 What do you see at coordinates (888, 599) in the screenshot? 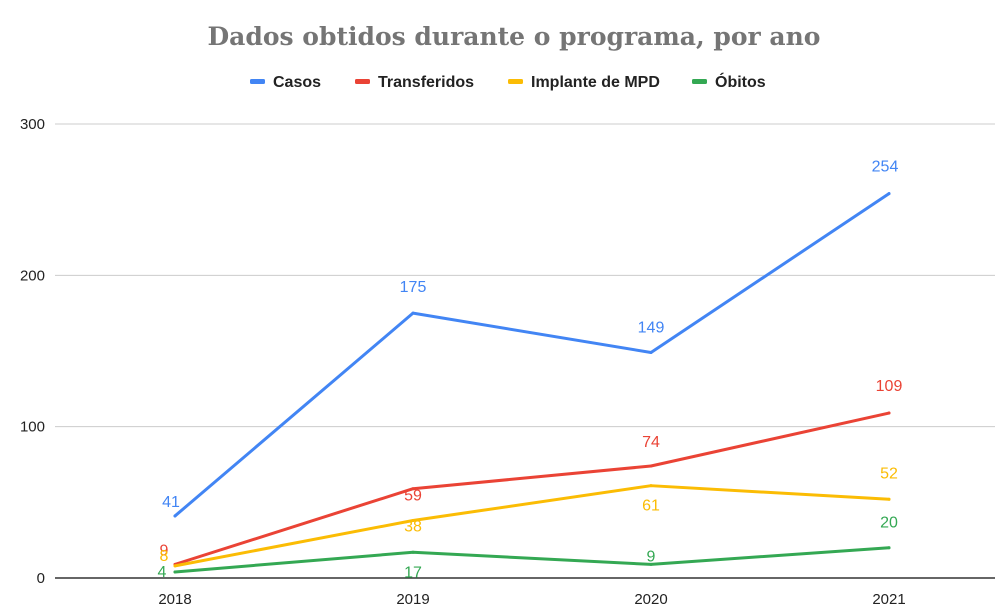
I see `x-tick-label: 2021` at bounding box center [888, 599].